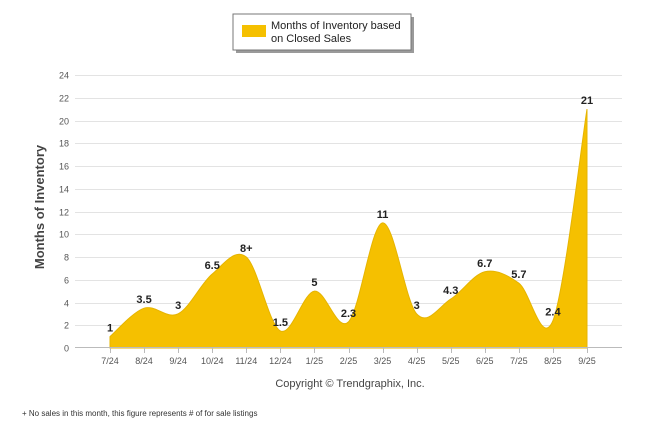  Describe the element at coordinates (144, 361) in the screenshot. I see `x-tick-label: 8/24` at that location.